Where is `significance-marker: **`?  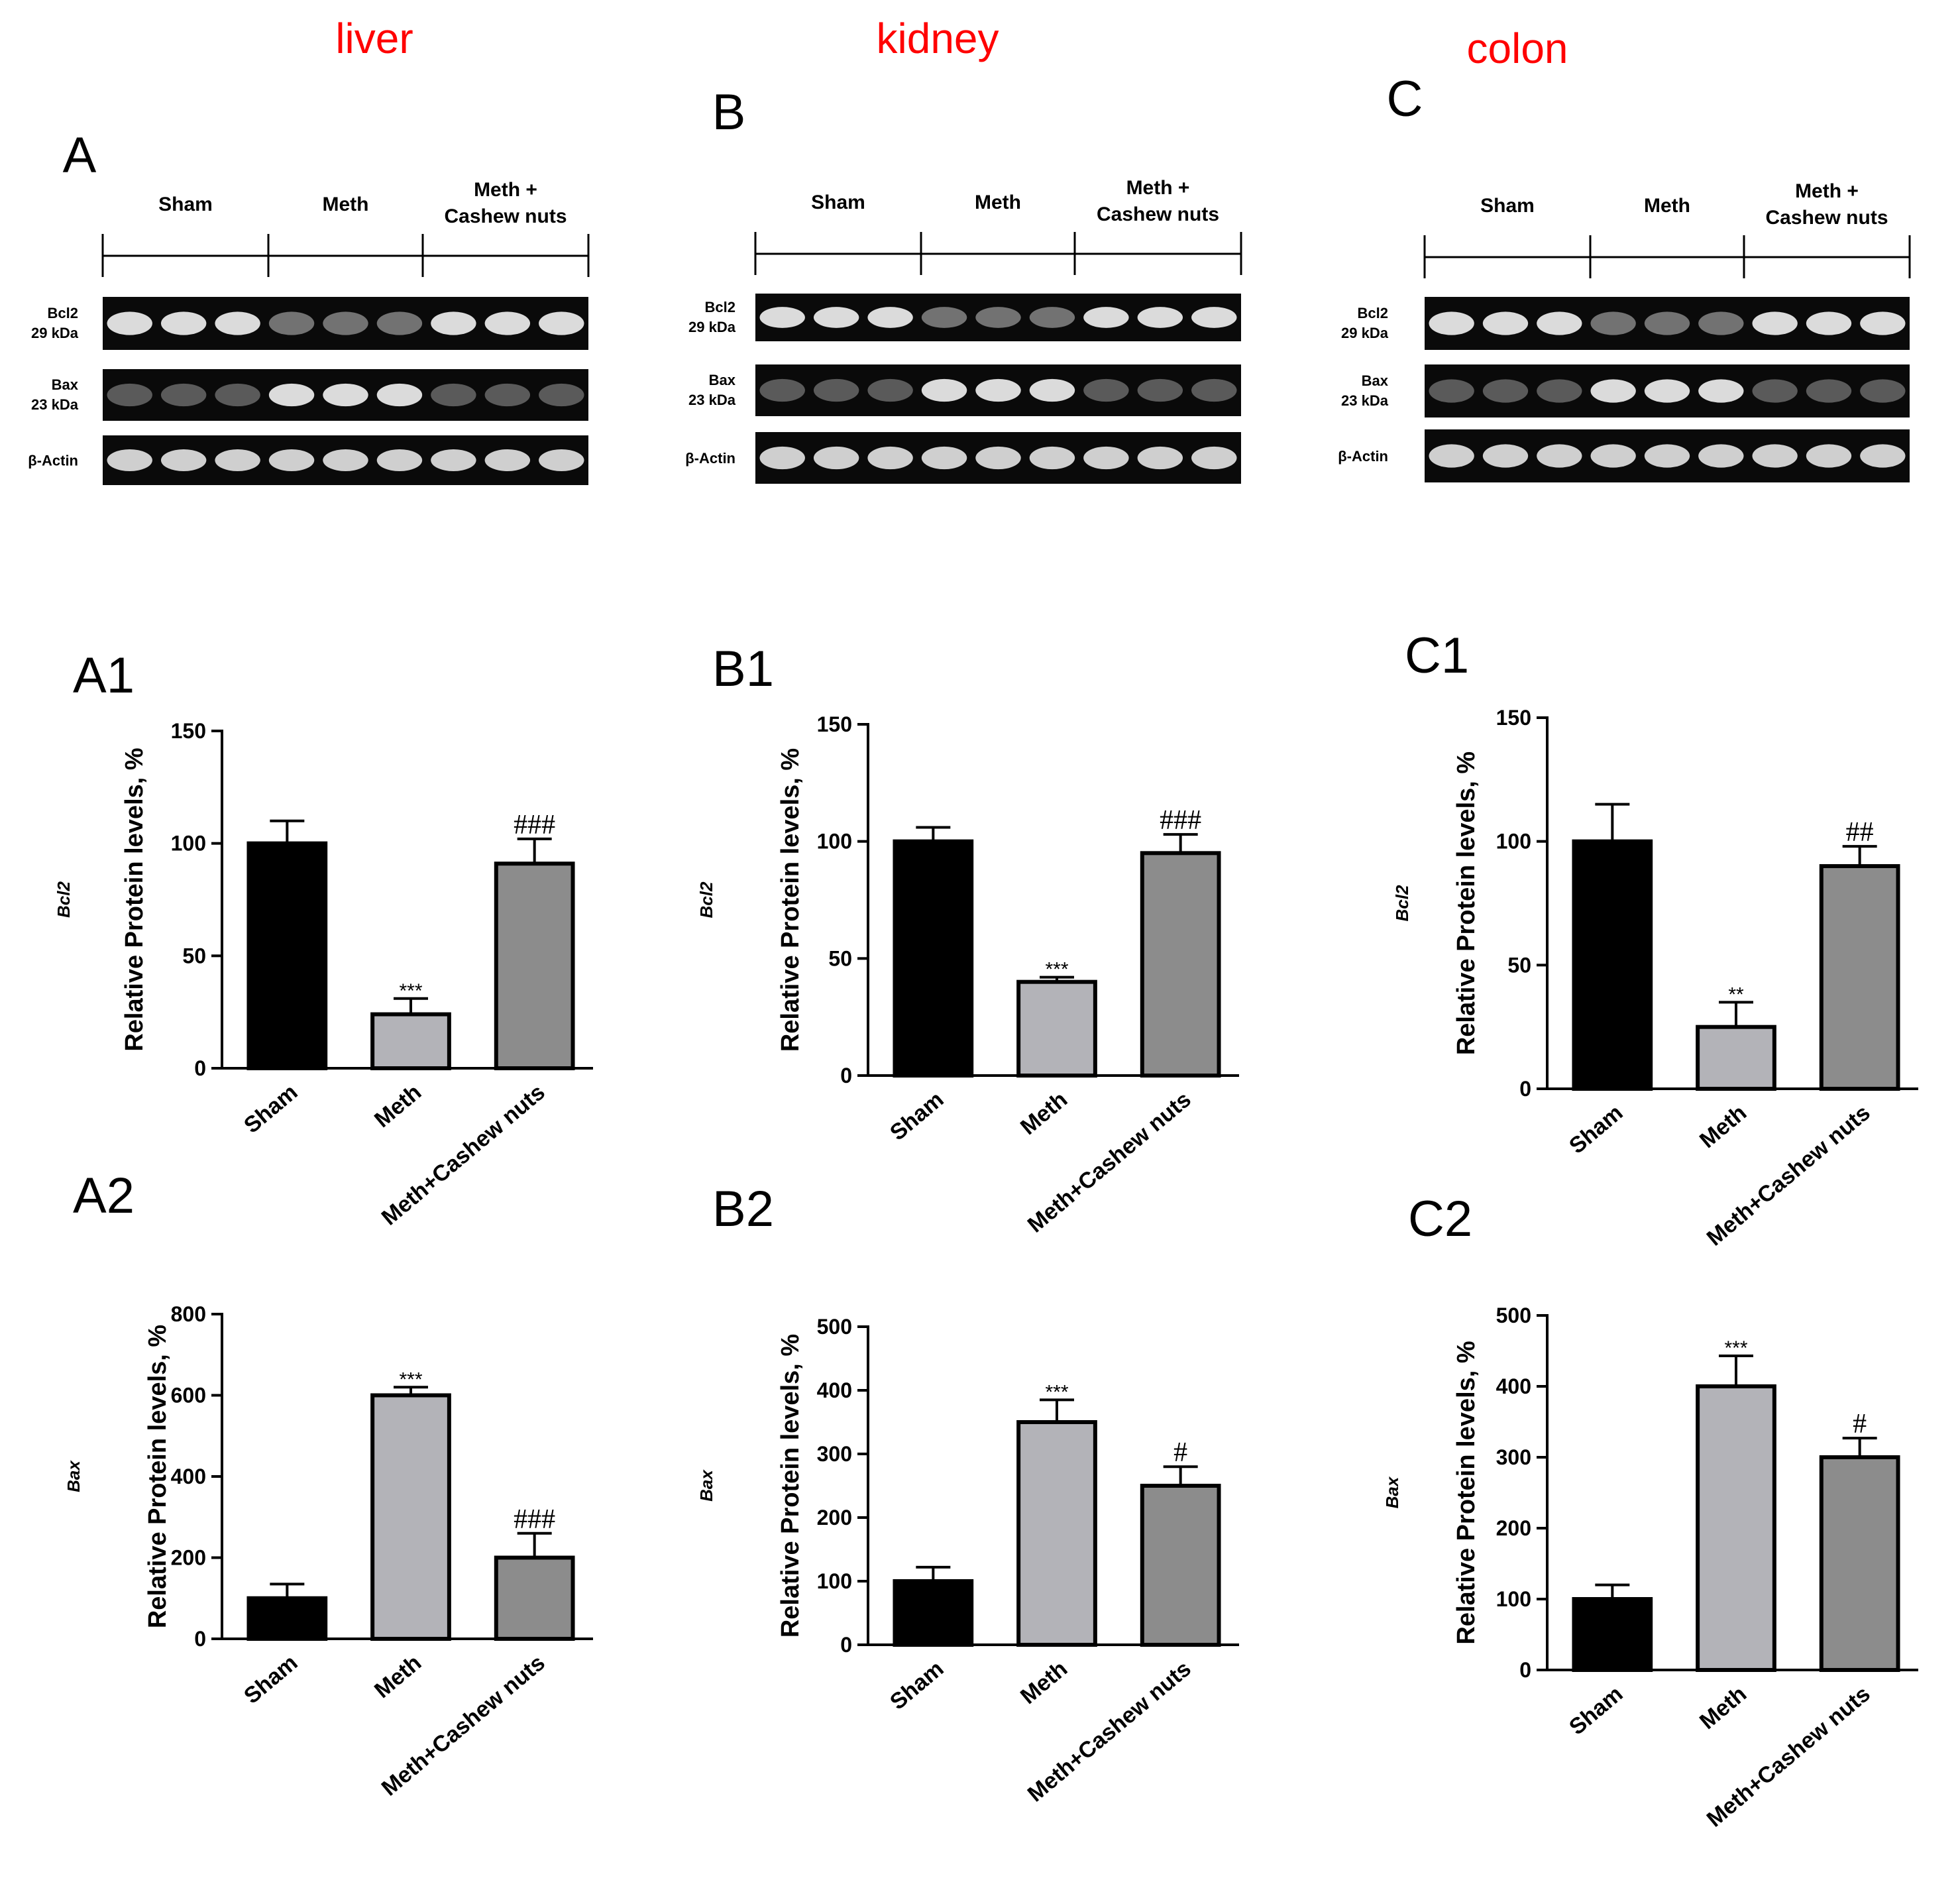 significance-marker: ** is located at coordinates (1736, 994).